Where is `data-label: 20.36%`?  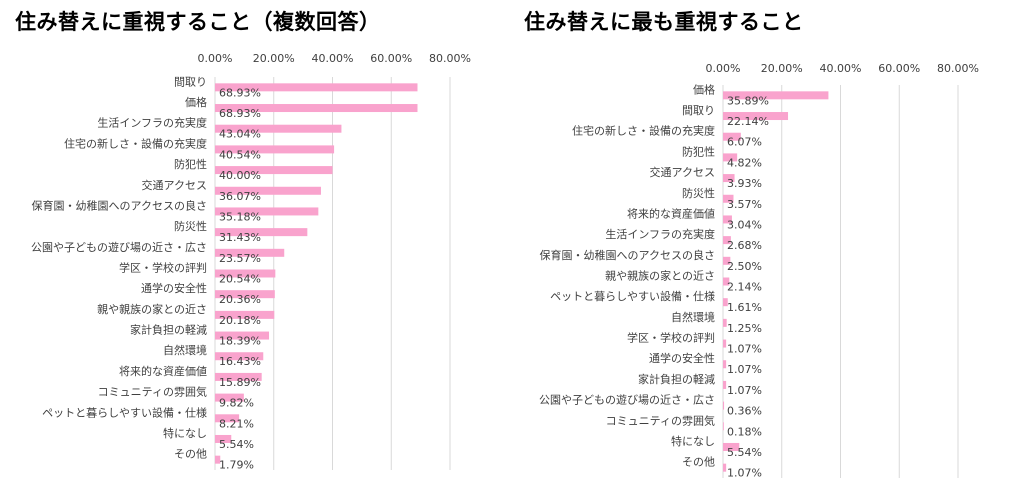 data-label: 20.36% is located at coordinates (240, 299).